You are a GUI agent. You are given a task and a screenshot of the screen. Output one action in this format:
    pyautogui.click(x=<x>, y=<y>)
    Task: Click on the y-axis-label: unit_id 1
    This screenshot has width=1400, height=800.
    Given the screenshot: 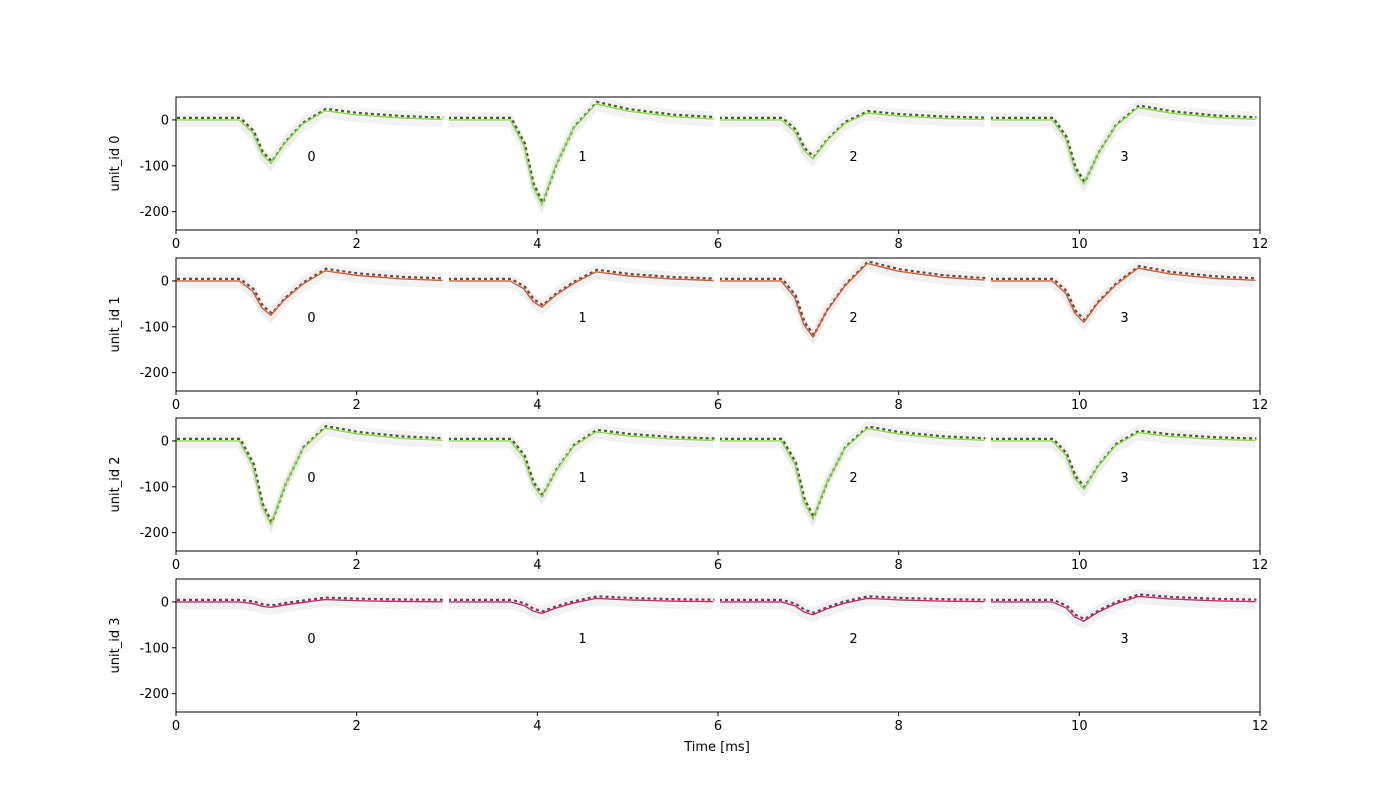 What is the action you would take?
    pyautogui.click(x=115, y=325)
    